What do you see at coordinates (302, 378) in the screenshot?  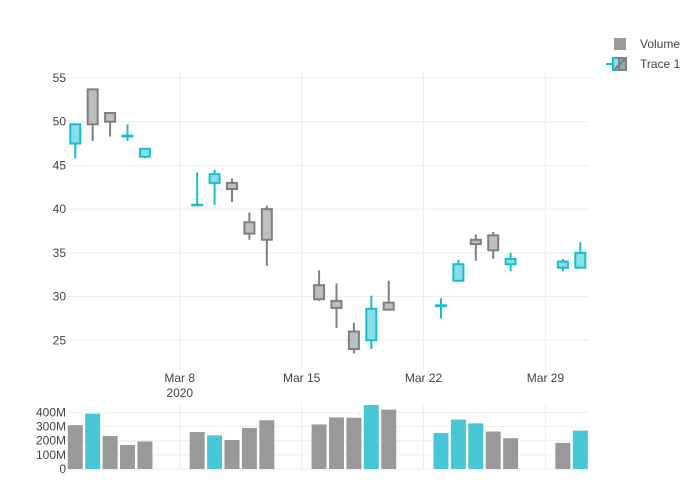 I see `x-tick-label: Mar 15` at bounding box center [302, 378].